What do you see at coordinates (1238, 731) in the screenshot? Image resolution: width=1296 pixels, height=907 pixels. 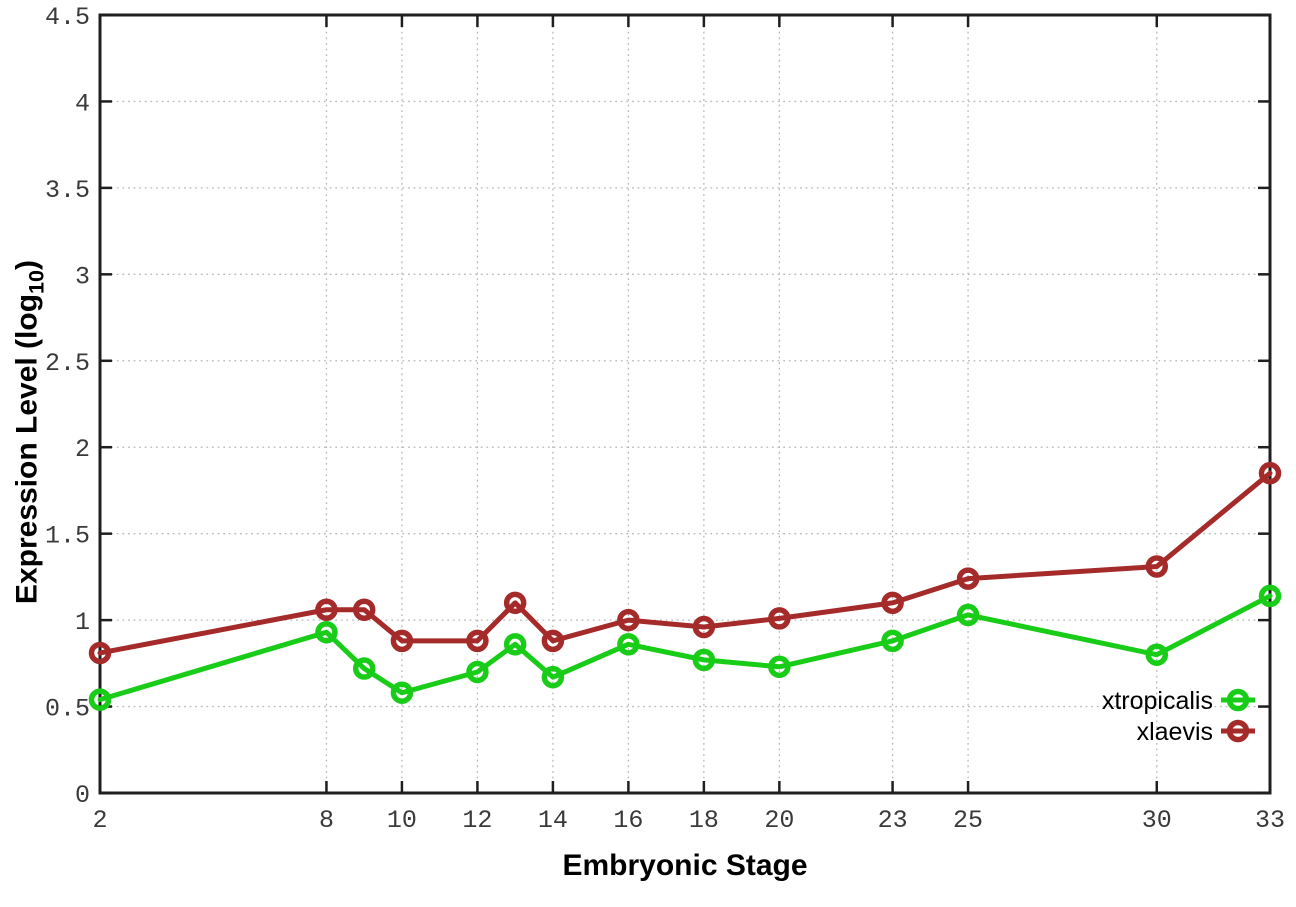 I see `legend-marker-xlaevis` at bounding box center [1238, 731].